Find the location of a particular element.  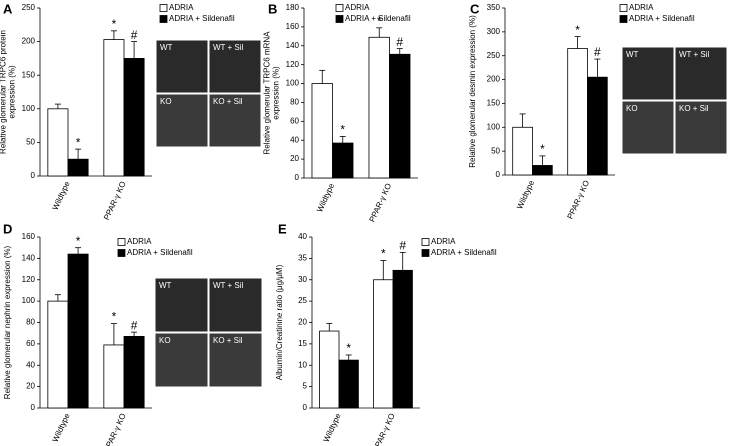

significance-marker: # is located at coordinates (399, 42).